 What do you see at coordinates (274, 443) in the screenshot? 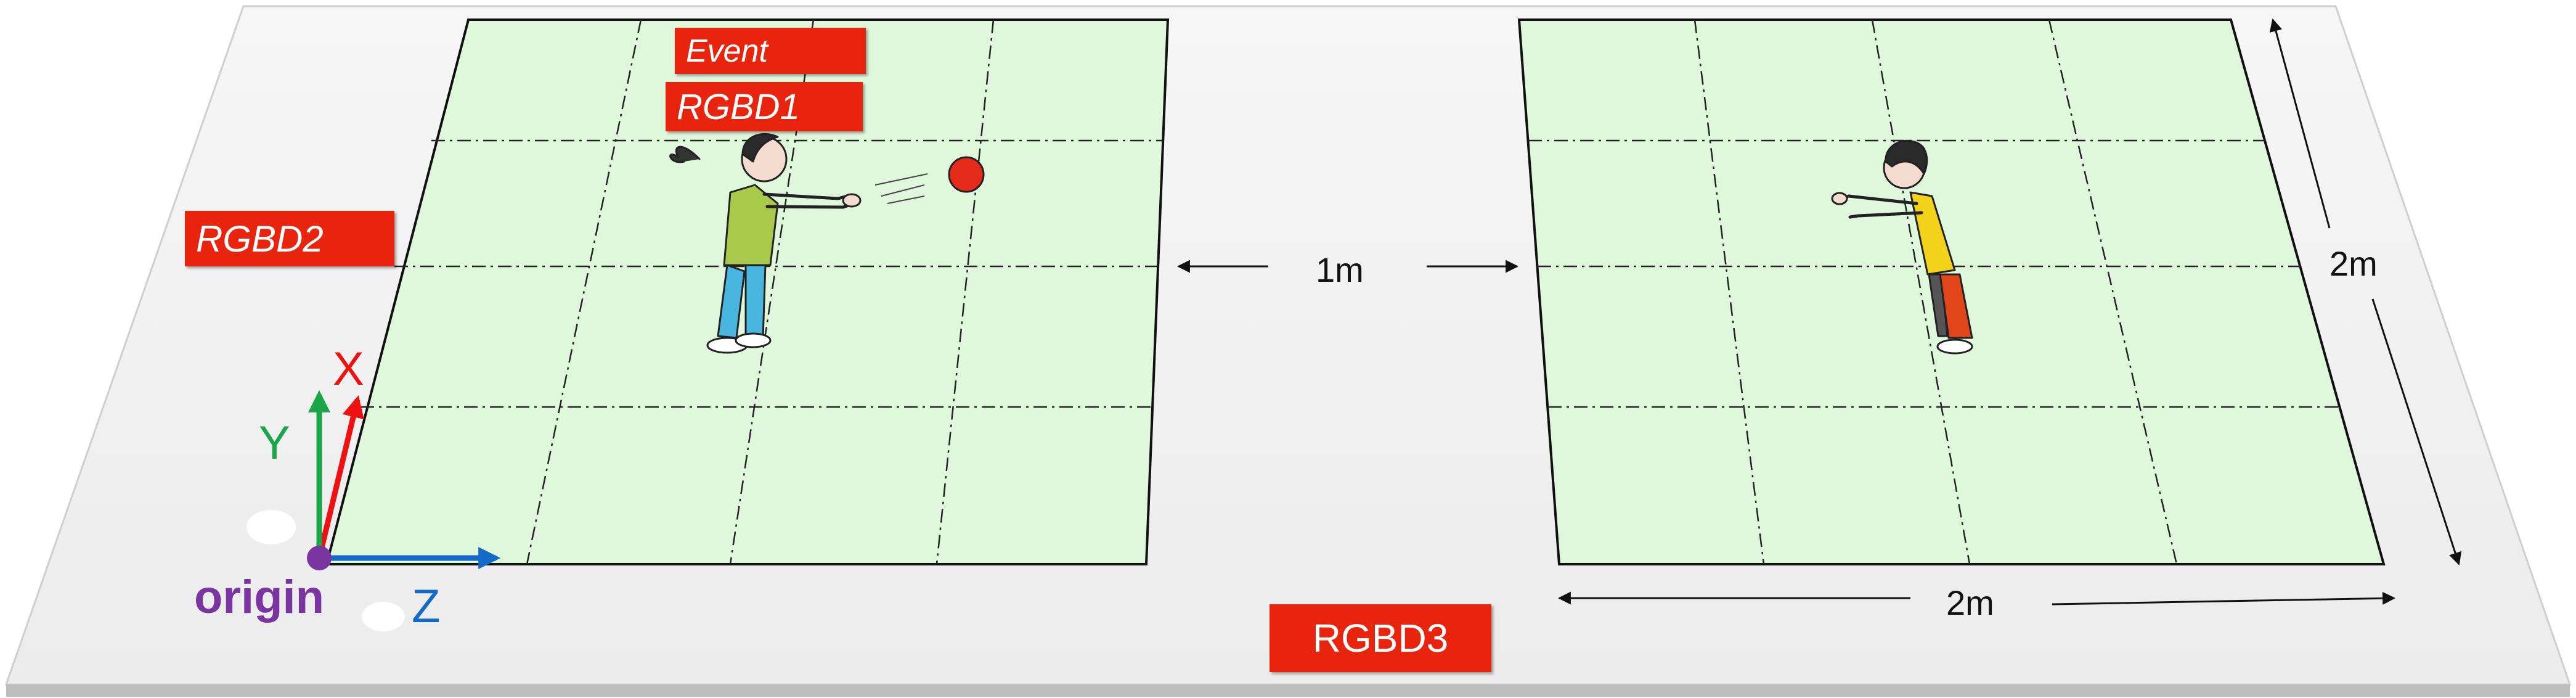
I see `y-axis-label: Y` at bounding box center [274, 443].